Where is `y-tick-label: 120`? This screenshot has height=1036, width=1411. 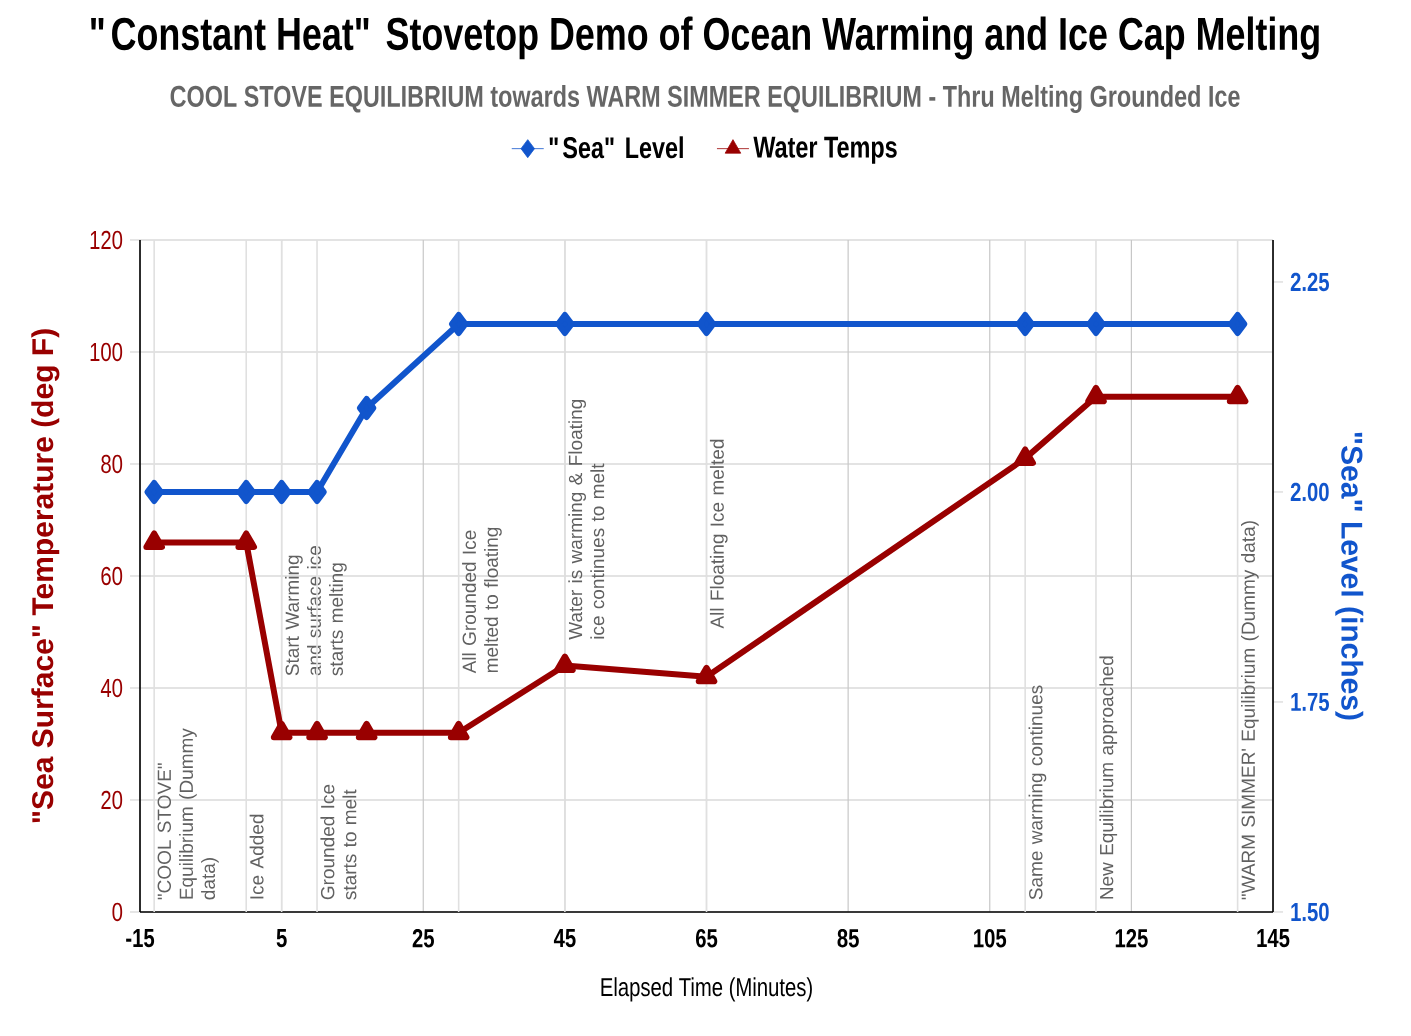
y-tick-label: 120 is located at coordinates (106, 240).